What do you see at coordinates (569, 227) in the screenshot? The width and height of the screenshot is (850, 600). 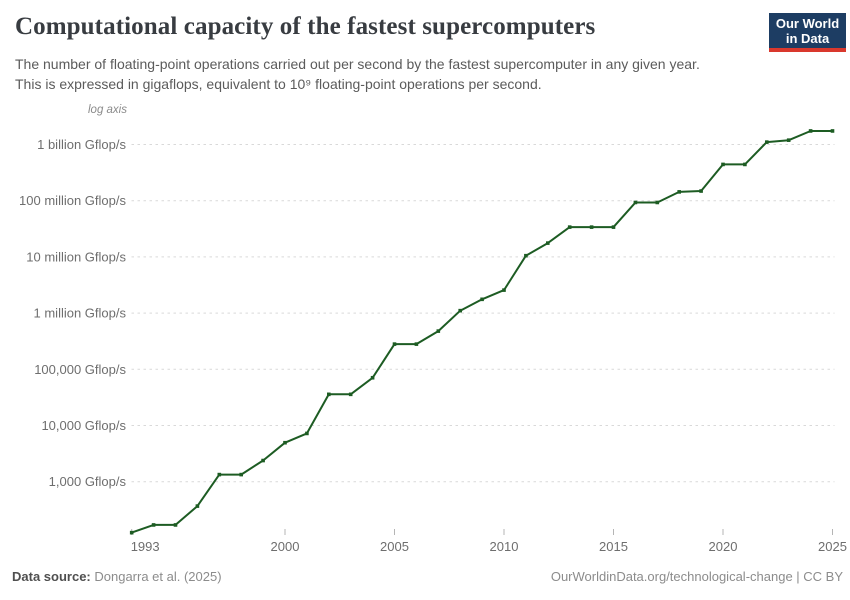 I see `data-point-2013` at bounding box center [569, 227].